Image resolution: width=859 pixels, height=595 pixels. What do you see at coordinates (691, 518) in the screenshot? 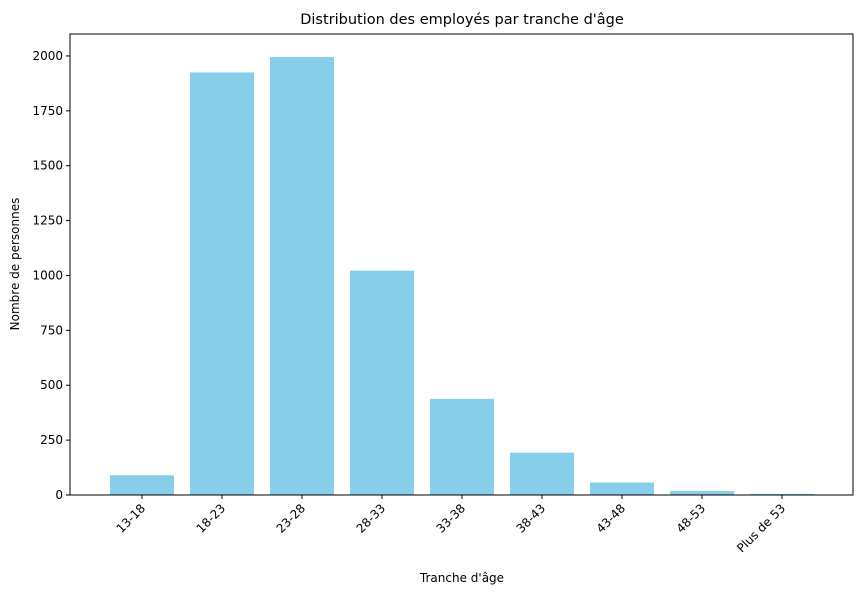
I see `x-tick-label: 48-53` at bounding box center [691, 518].